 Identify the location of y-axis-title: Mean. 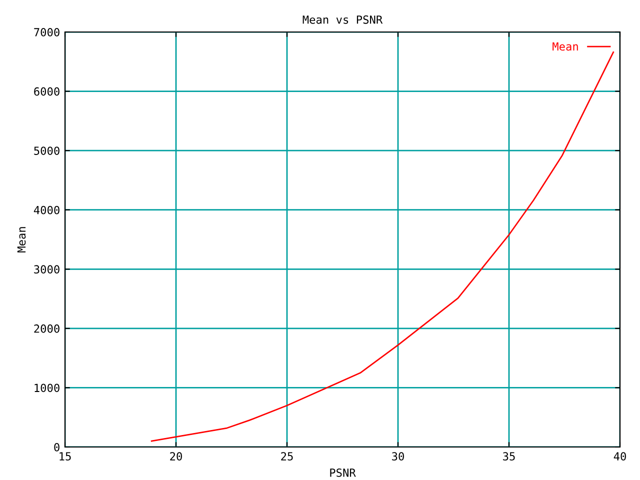
(21, 239).